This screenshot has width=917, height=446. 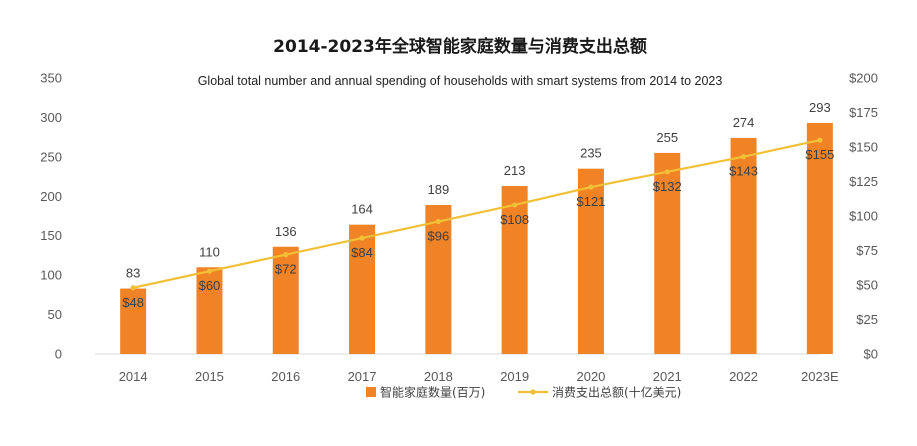 I want to click on x-tick-label: 2023E, so click(x=820, y=376).